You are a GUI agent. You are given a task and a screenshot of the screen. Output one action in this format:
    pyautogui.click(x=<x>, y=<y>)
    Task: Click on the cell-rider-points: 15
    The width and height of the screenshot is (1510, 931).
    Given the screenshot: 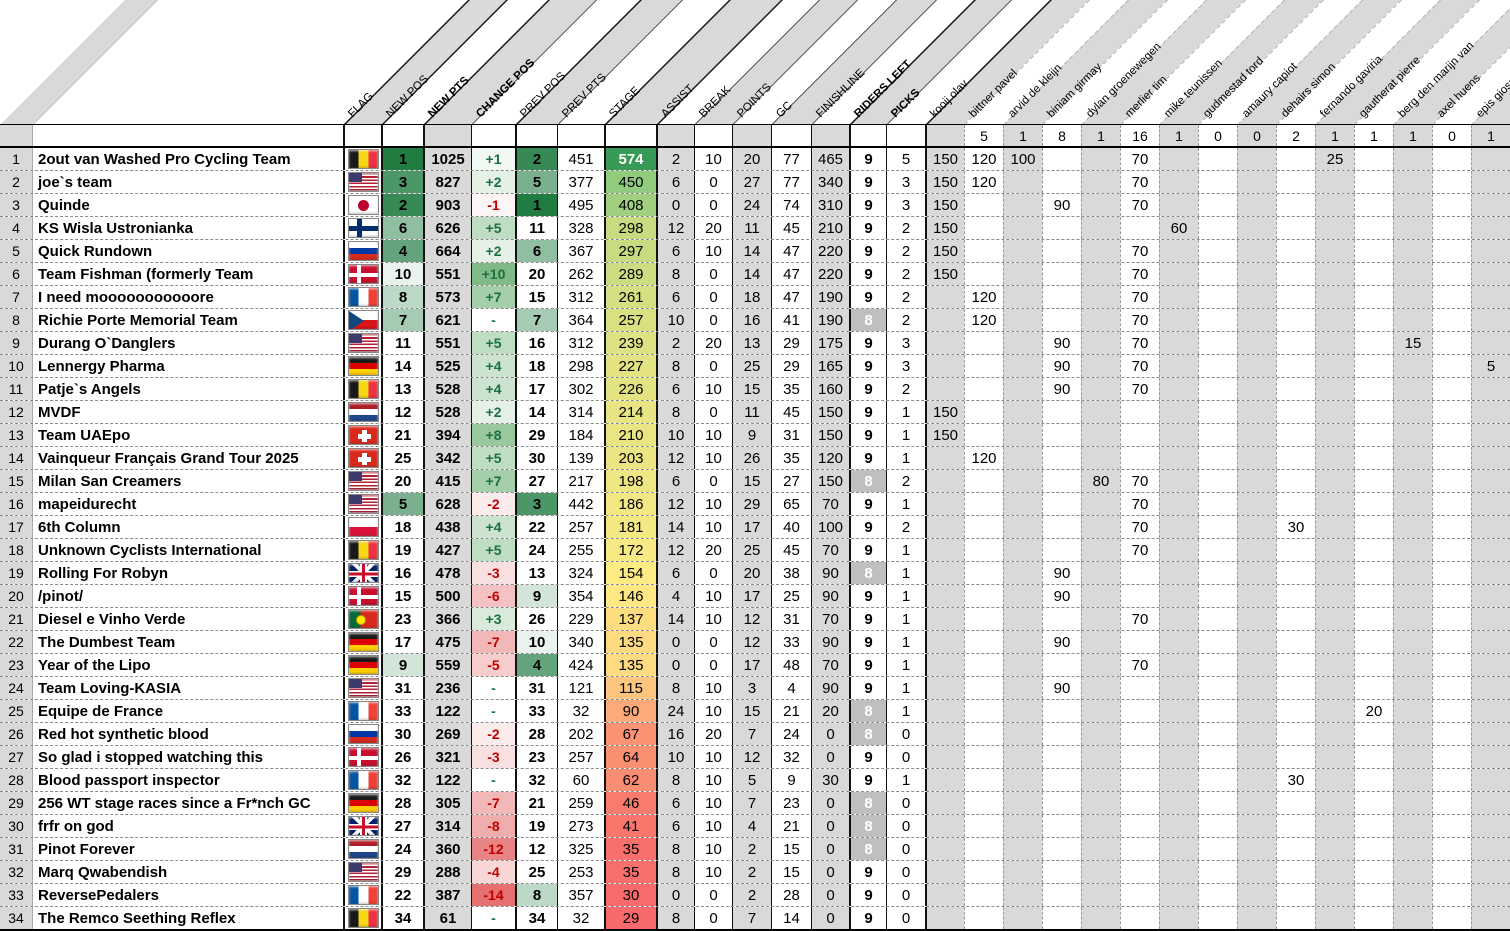 What is the action you would take?
    pyautogui.click(x=1412, y=343)
    